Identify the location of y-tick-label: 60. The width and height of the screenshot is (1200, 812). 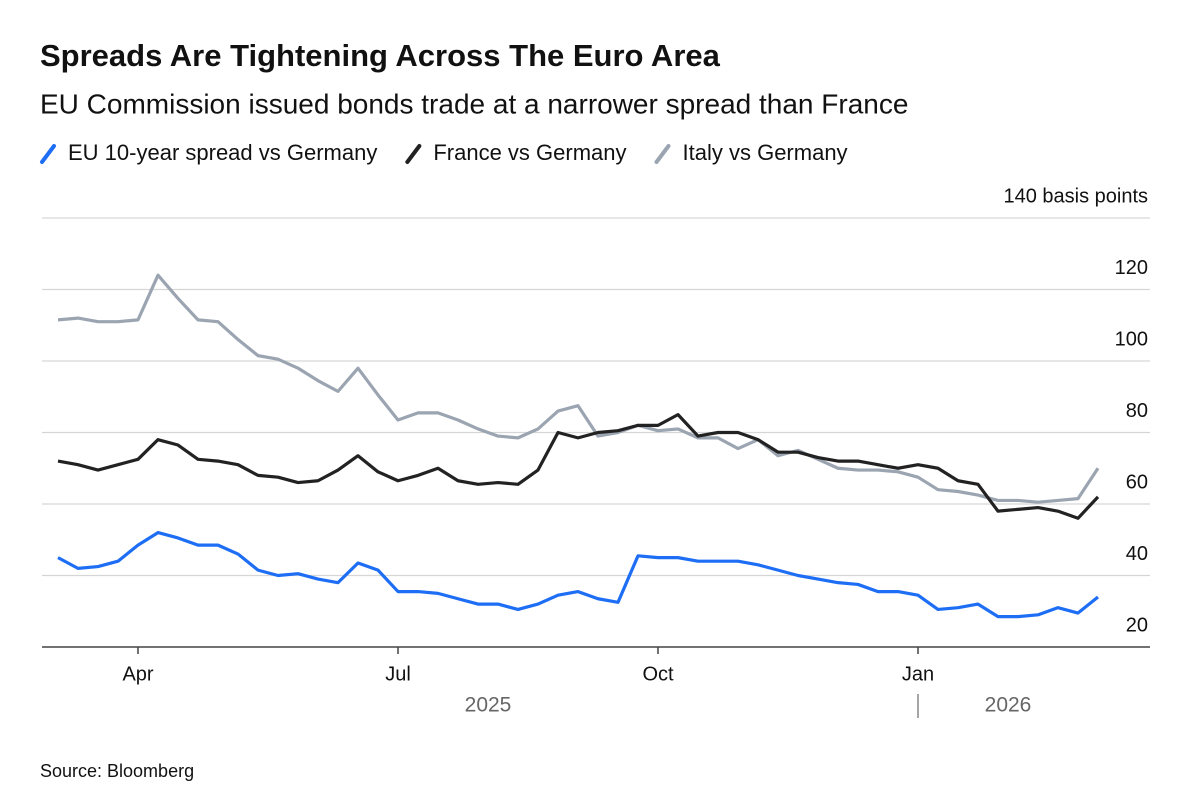
(1137, 482).